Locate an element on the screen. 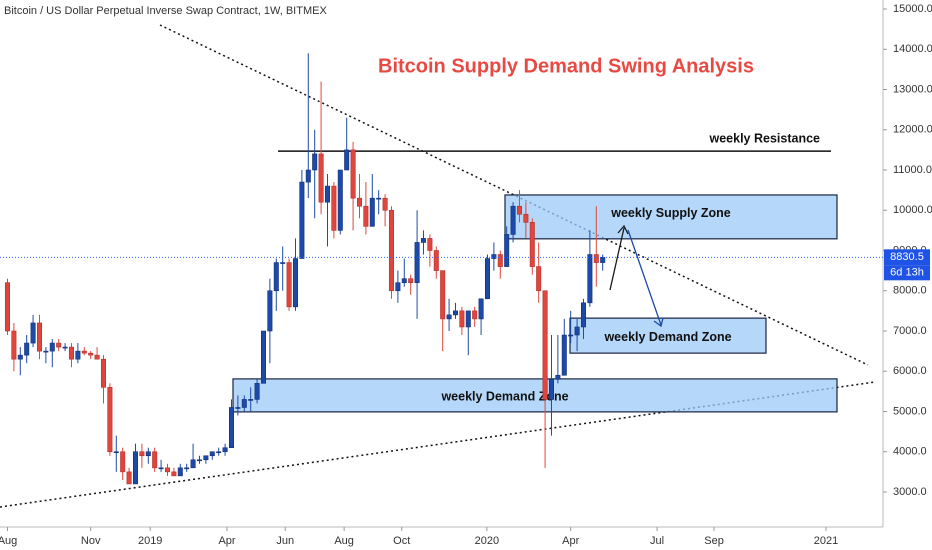 The width and height of the screenshot is (932, 550). zone-label: weekly Supply Zone is located at coordinates (670, 213).